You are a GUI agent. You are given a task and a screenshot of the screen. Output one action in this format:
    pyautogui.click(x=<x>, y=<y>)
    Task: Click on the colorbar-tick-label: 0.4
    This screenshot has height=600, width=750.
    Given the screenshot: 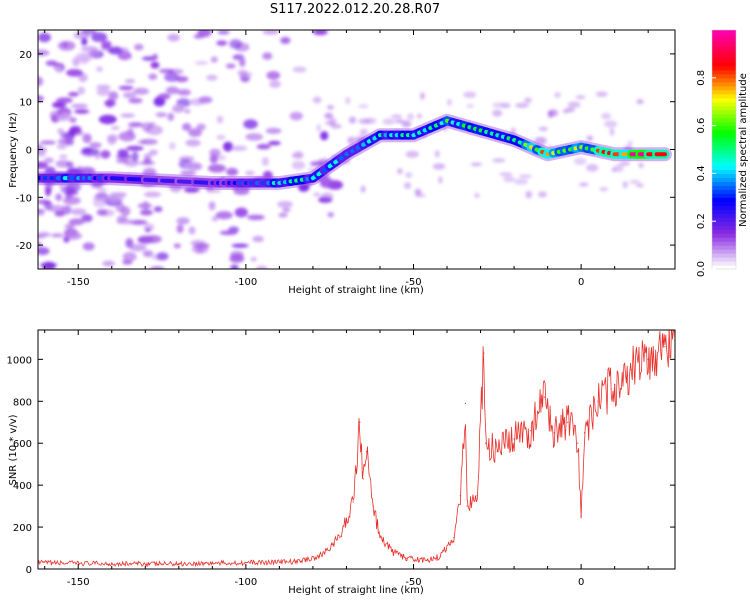 What is the action you would take?
    pyautogui.click(x=701, y=173)
    